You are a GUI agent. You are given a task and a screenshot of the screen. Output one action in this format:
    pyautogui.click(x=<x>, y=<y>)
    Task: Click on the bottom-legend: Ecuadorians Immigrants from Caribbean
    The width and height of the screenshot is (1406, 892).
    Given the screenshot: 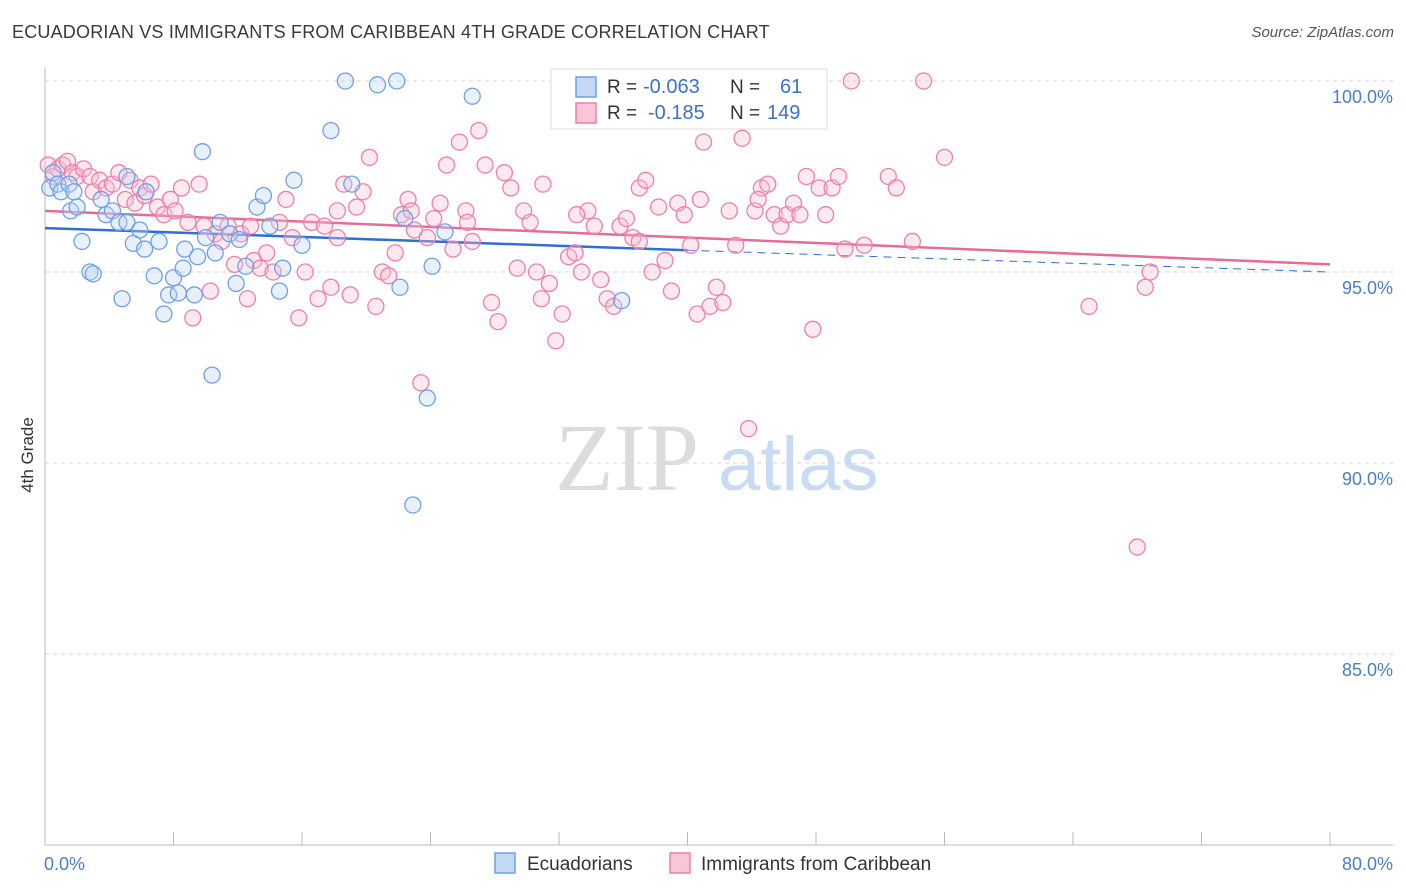 What is the action you would take?
    pyautogui.click(x=712, y=863)
    